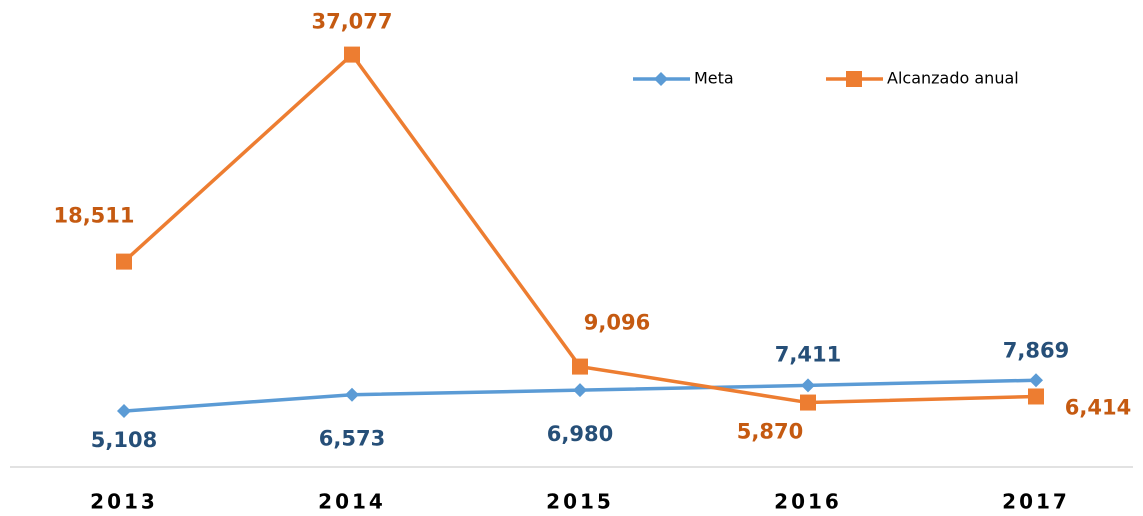 The width and height of the screenshot is (1143, 516). Describe the element at coordinates (352, 439) in the screenshot. I see `data-label: 6,573` at that location.